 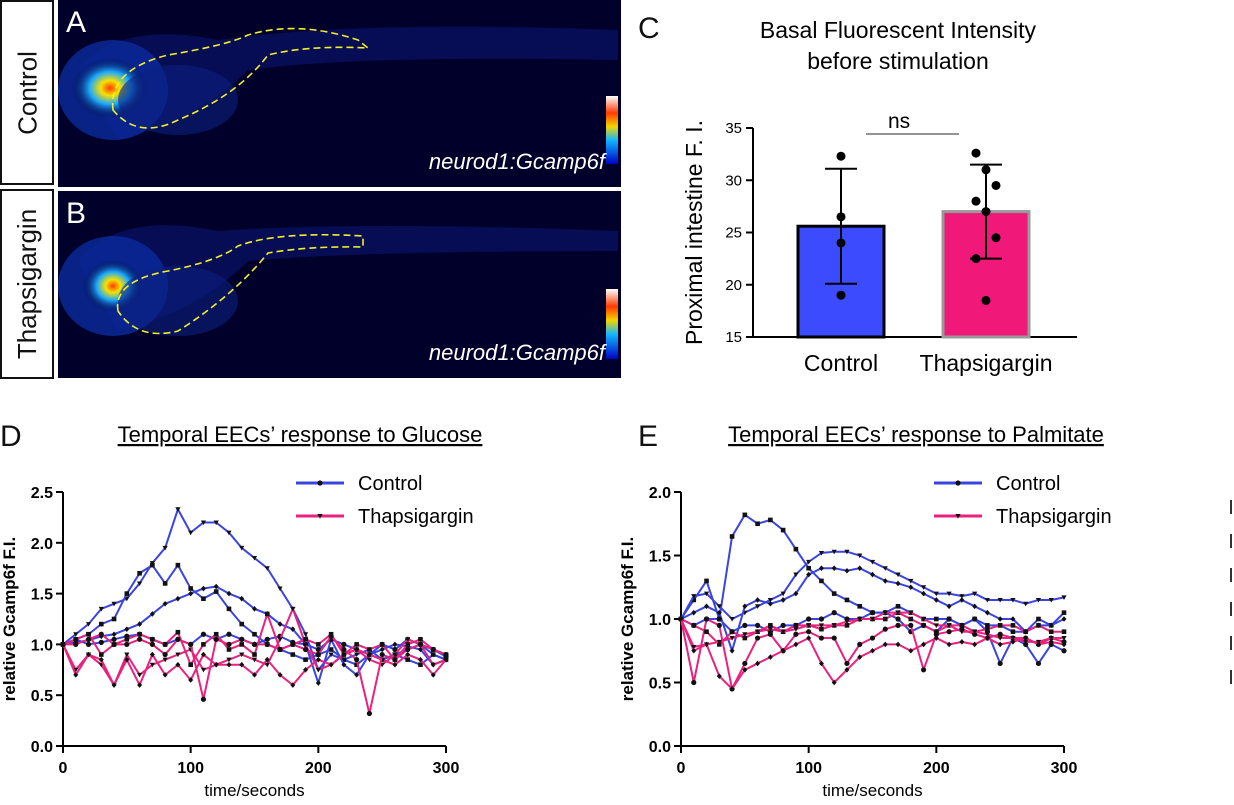 I want to click on legend-label: Control, so click(x=390, y=484).